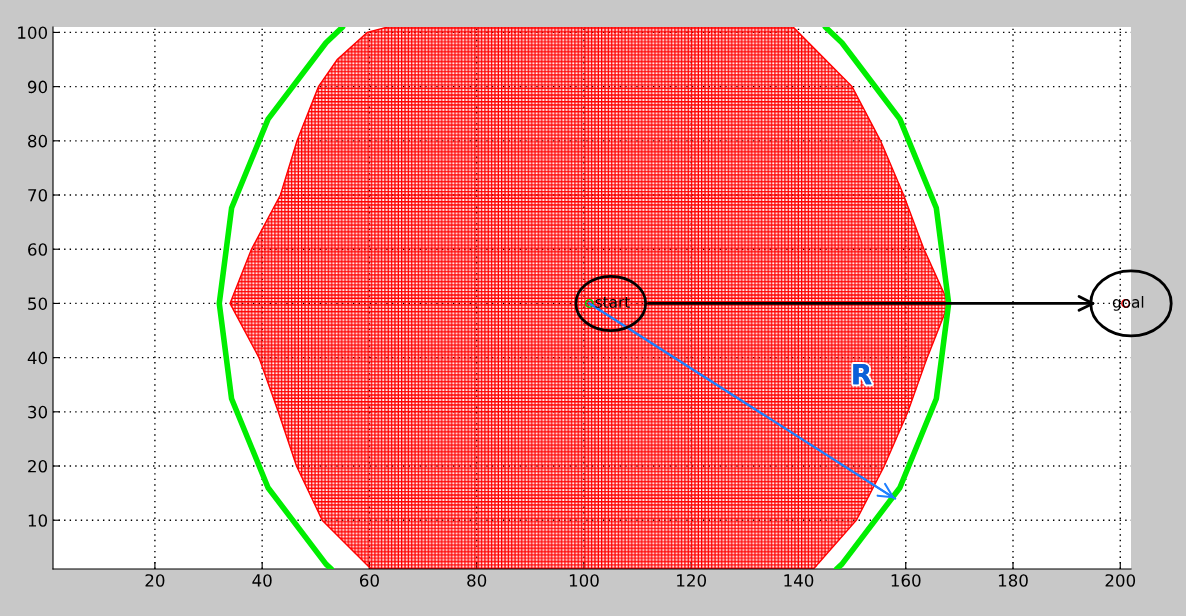 The width and height of the screenshot is (1186, 616). I want to click on y-tick-label: 70, so click(38, 195).